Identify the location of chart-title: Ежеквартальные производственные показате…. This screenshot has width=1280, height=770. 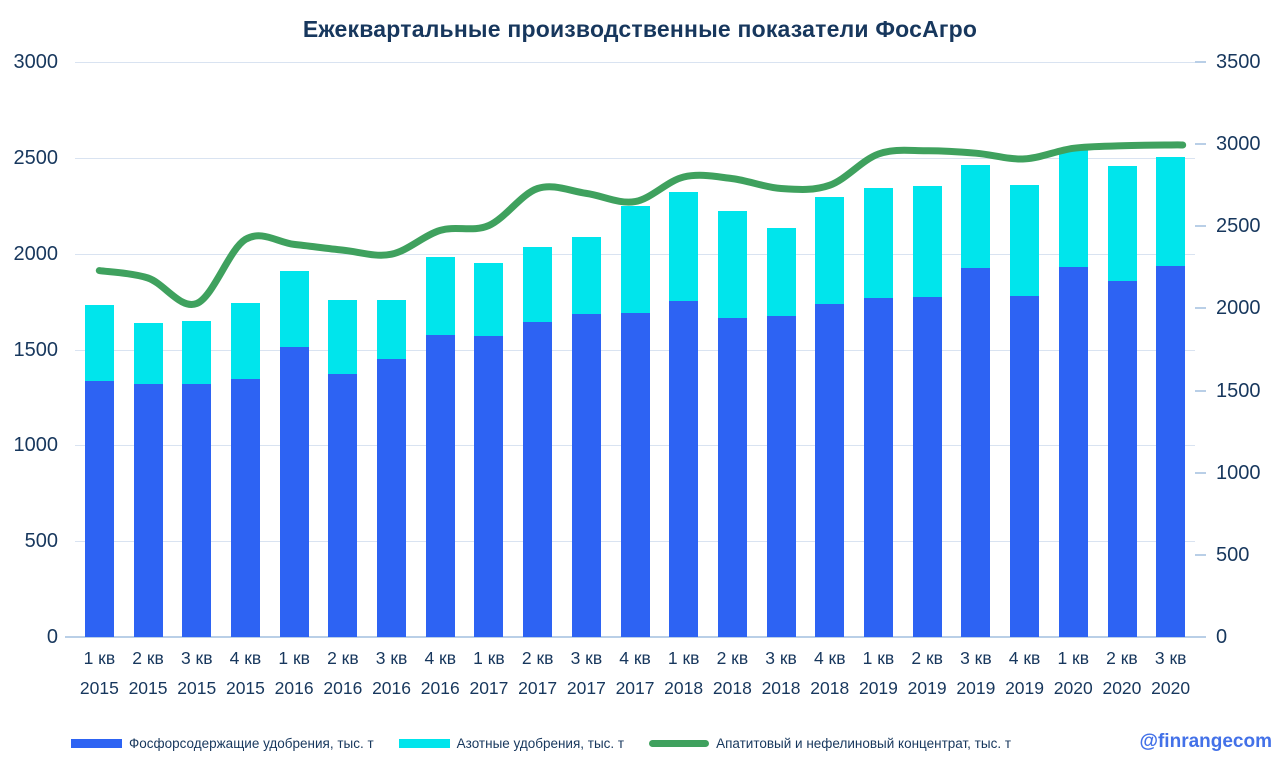
(640, 29).